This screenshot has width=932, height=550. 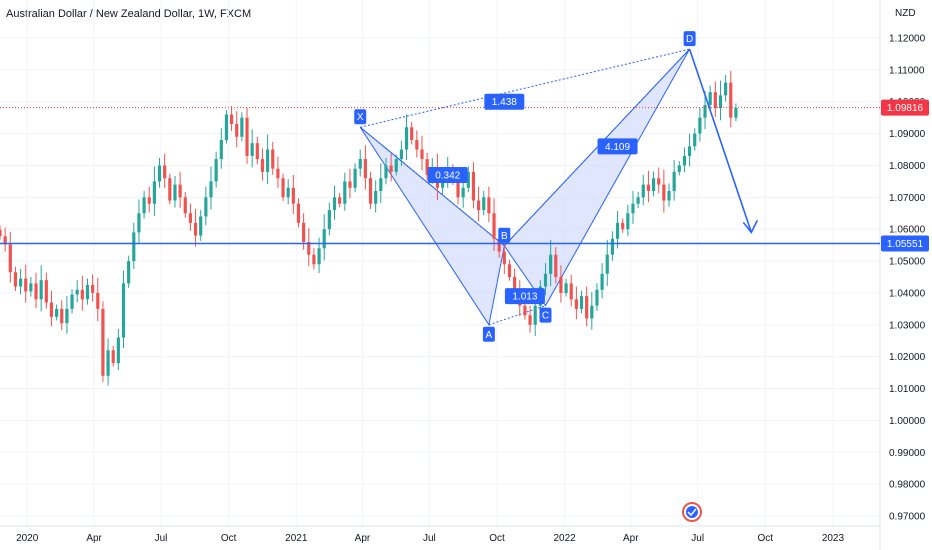 What do you see at coordinates (697, 538) in the screenshot?
I see `x-tick-label: Jul` at bounding box center [697, 538].